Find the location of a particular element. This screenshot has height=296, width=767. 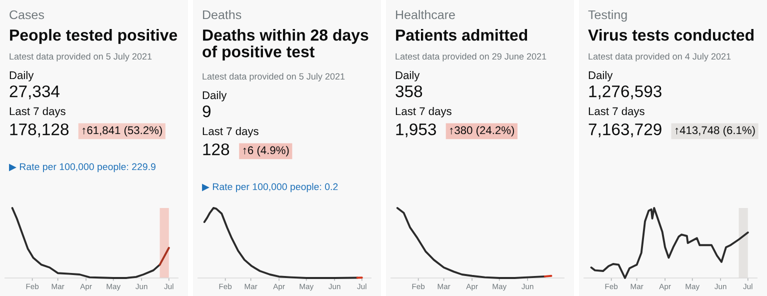

text: Testing is located at coordinates (607, 16).